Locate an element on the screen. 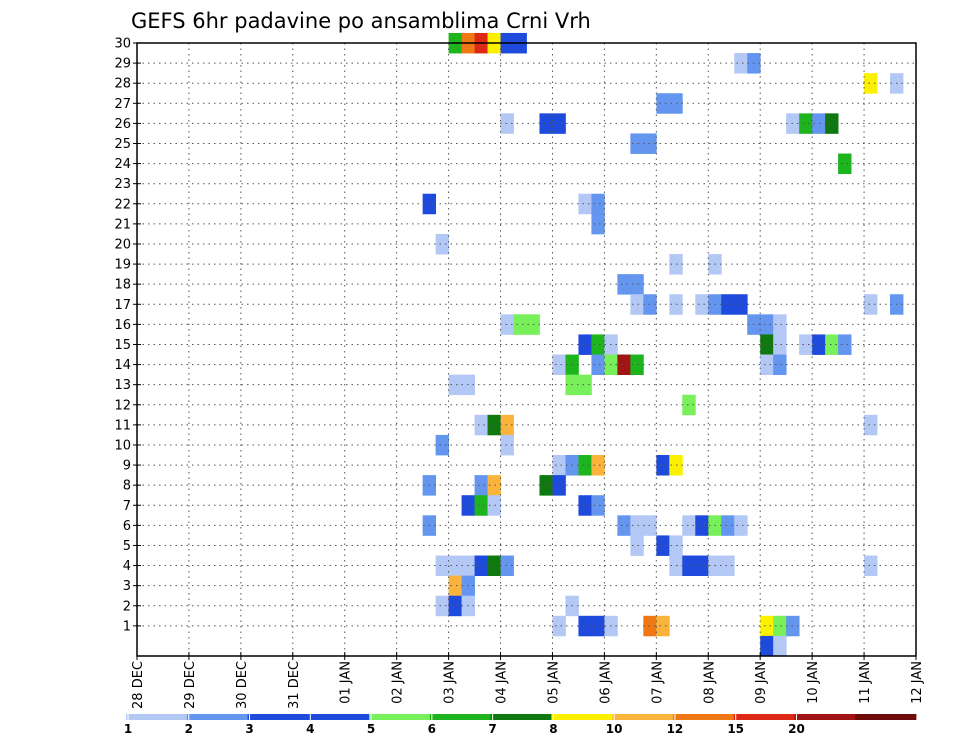  x-tick-label: 08 JAN is located at coordinates (709, 682).